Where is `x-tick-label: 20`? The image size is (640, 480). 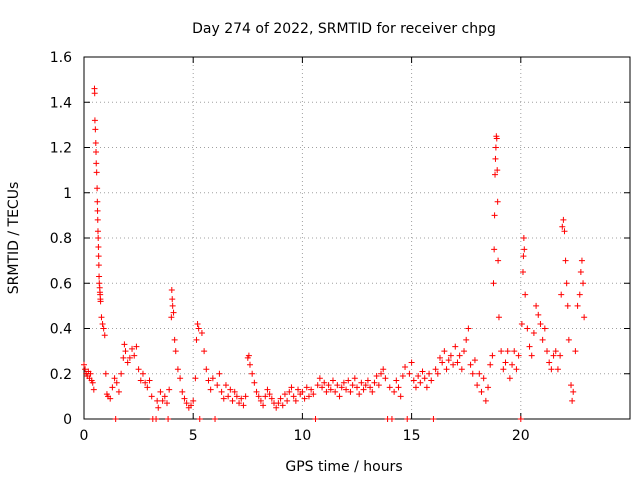
x-tick-label: 20 is located at coordinates (521, 436).